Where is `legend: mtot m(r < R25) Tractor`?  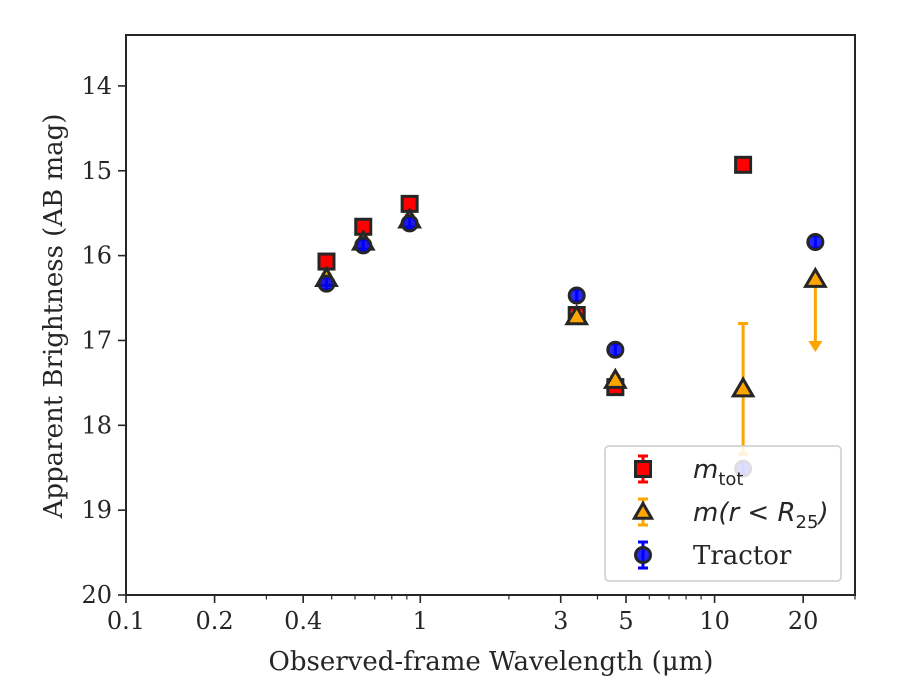 legend: mtot m(r < R25) Tractor is located at coordinates (723, 513).